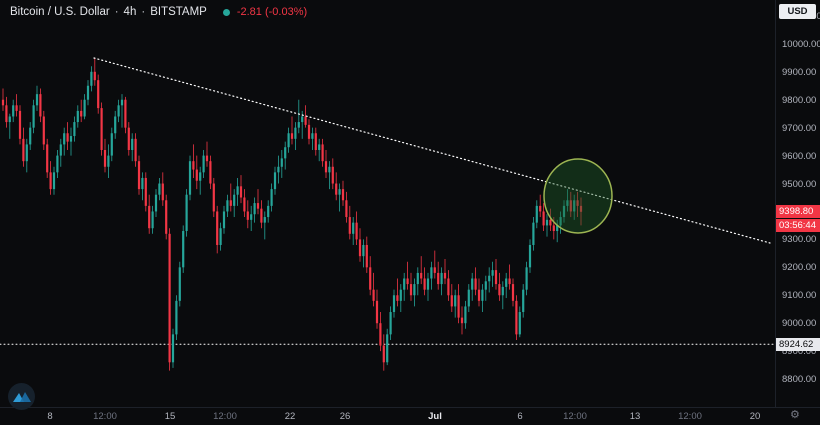 The image size is (820, 425). What do you see at coordinates (50, 416) in the screenshot?
I see `time-tick-label: 8` at bounding box center [50, 416].